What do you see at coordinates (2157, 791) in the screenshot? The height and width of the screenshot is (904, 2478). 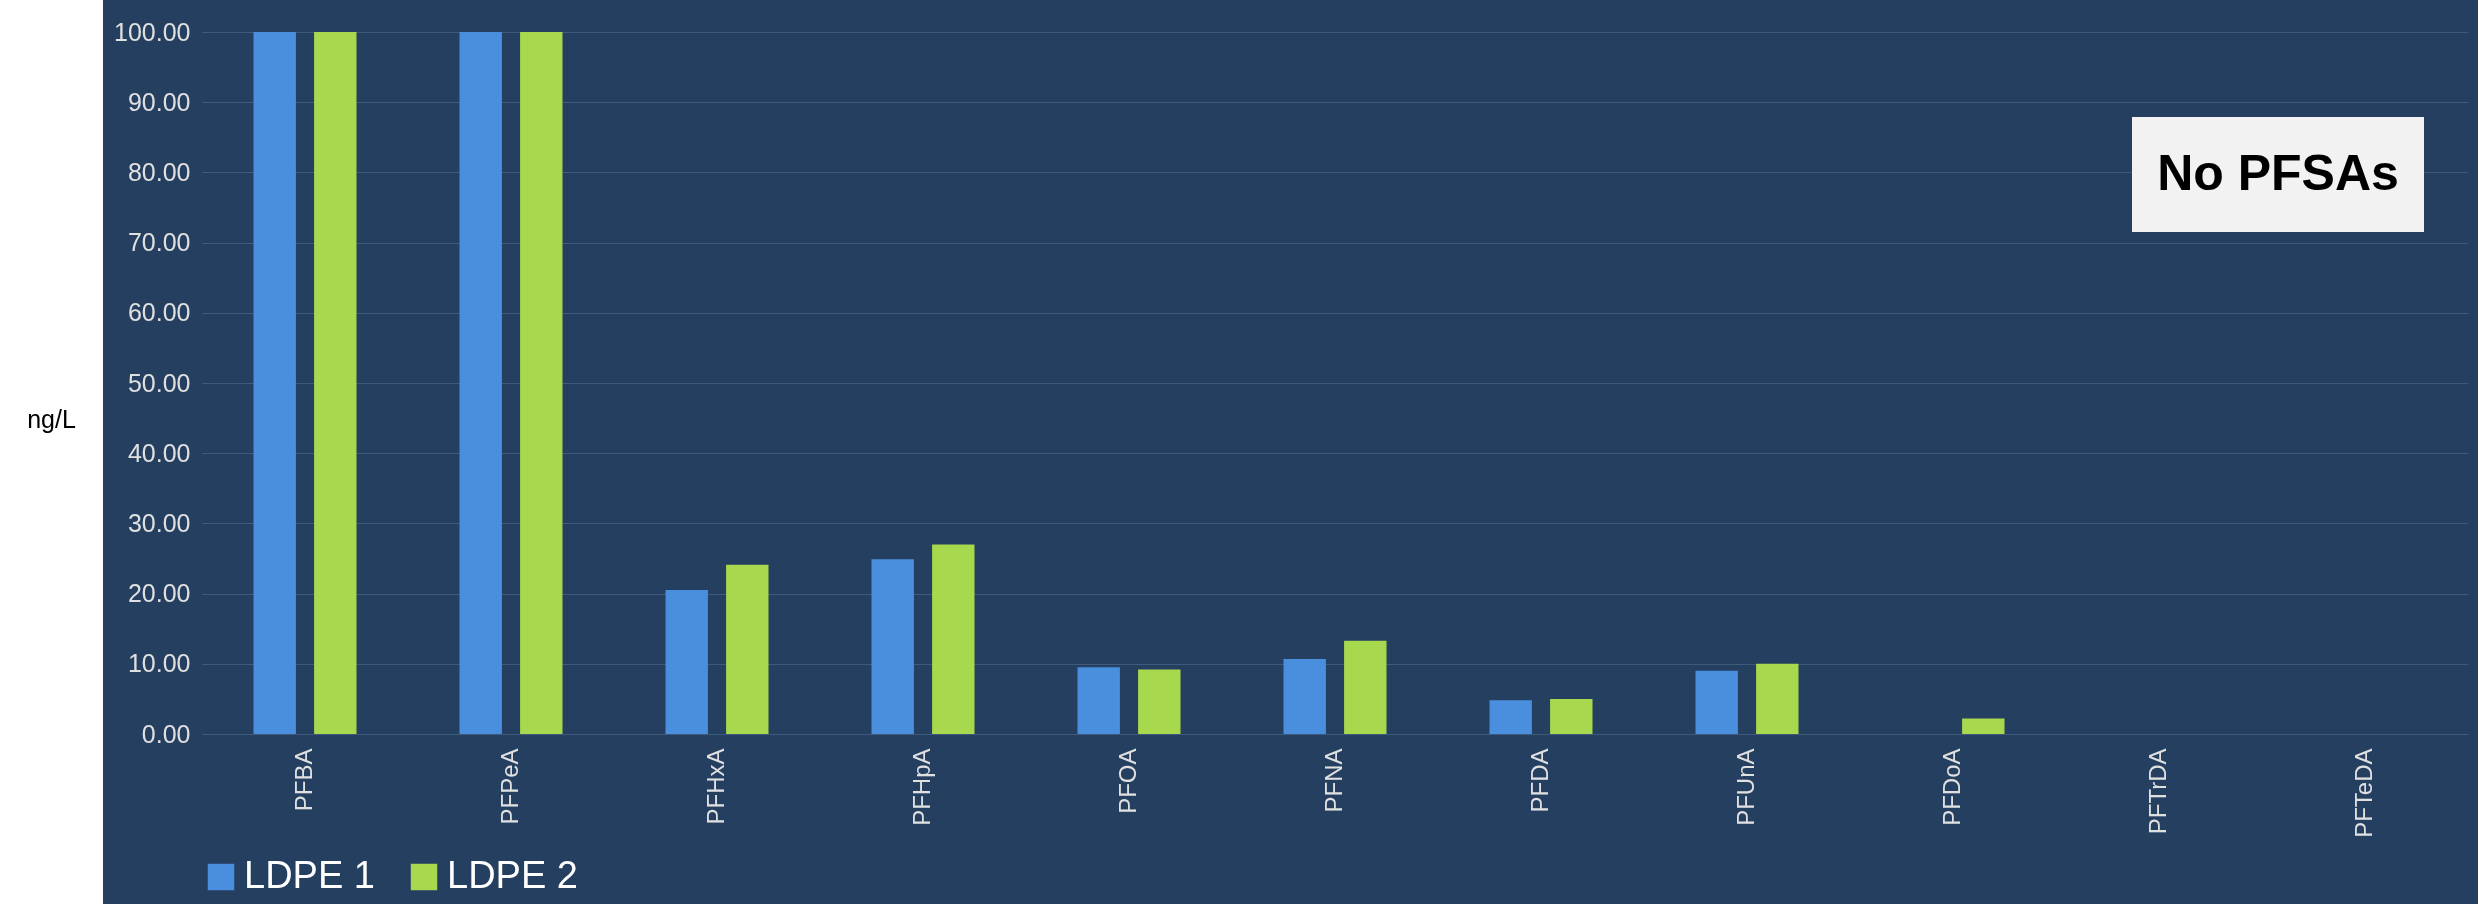 I see `x-tick-label: PFTrDA` at bounding box center [2157, 791].